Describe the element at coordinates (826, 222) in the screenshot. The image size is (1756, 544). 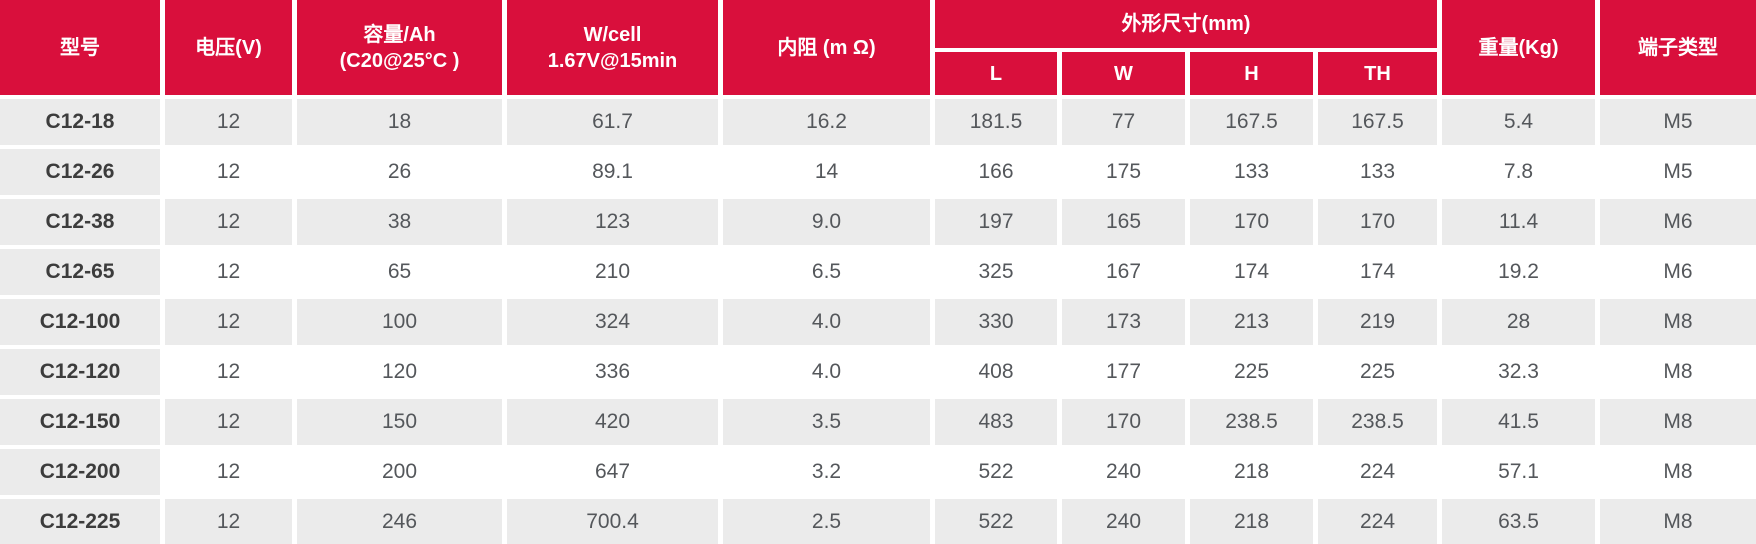
I see `cell-resistance: 9.0` at that location.